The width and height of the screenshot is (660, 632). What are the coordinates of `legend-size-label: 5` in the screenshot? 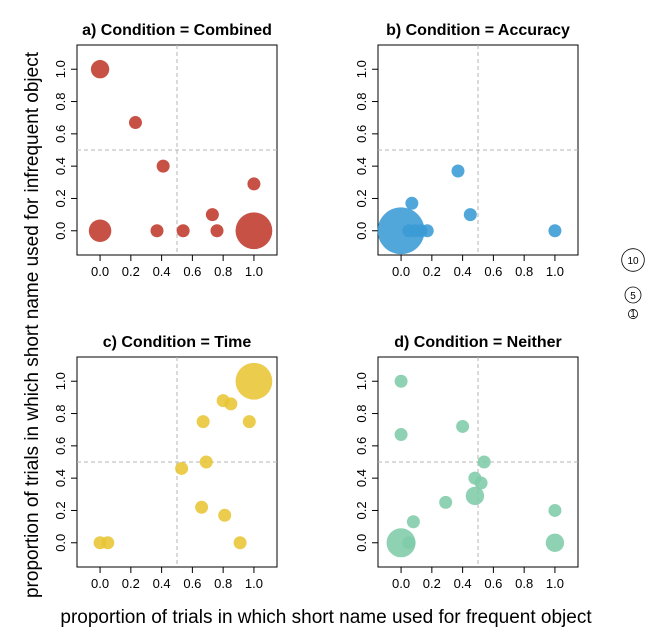 It's located at (633, 296).